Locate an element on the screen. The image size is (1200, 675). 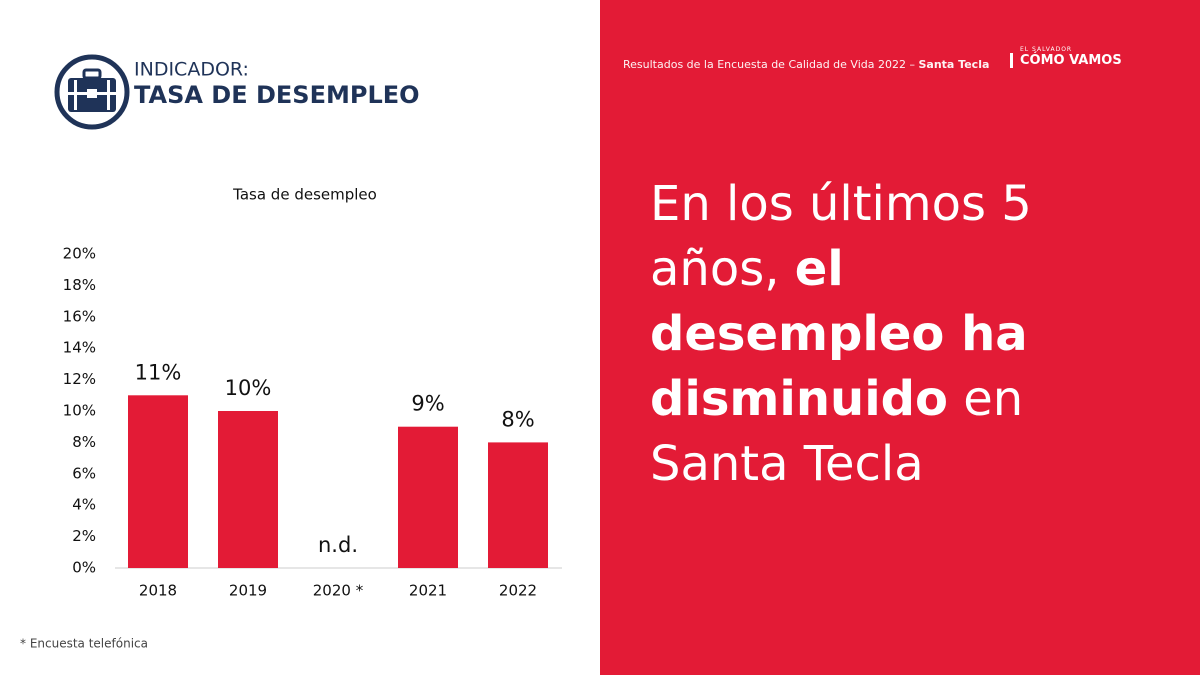
logo-name: CÓMO VAMOS is located at coordinates (1066, 60).